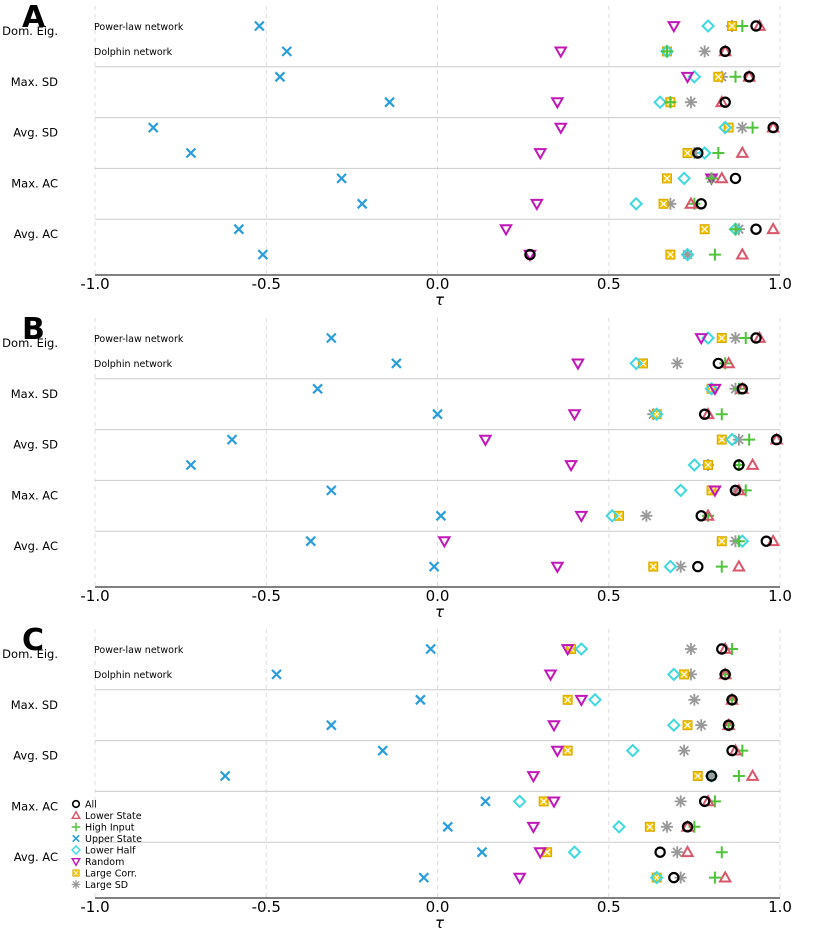  I want to click on x-tick-label: 0.5, so click(609, 596).